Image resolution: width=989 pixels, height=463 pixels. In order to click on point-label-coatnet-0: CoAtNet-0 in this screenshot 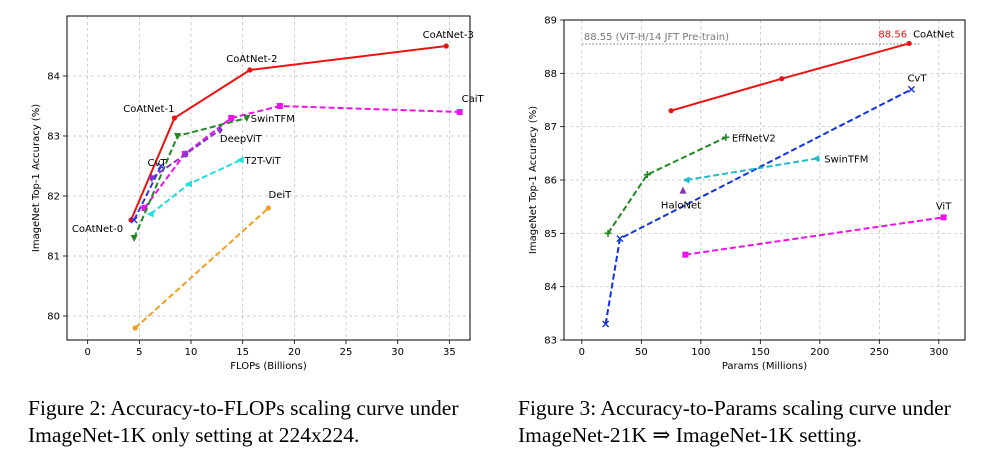, I will do `click(97, 229)`.